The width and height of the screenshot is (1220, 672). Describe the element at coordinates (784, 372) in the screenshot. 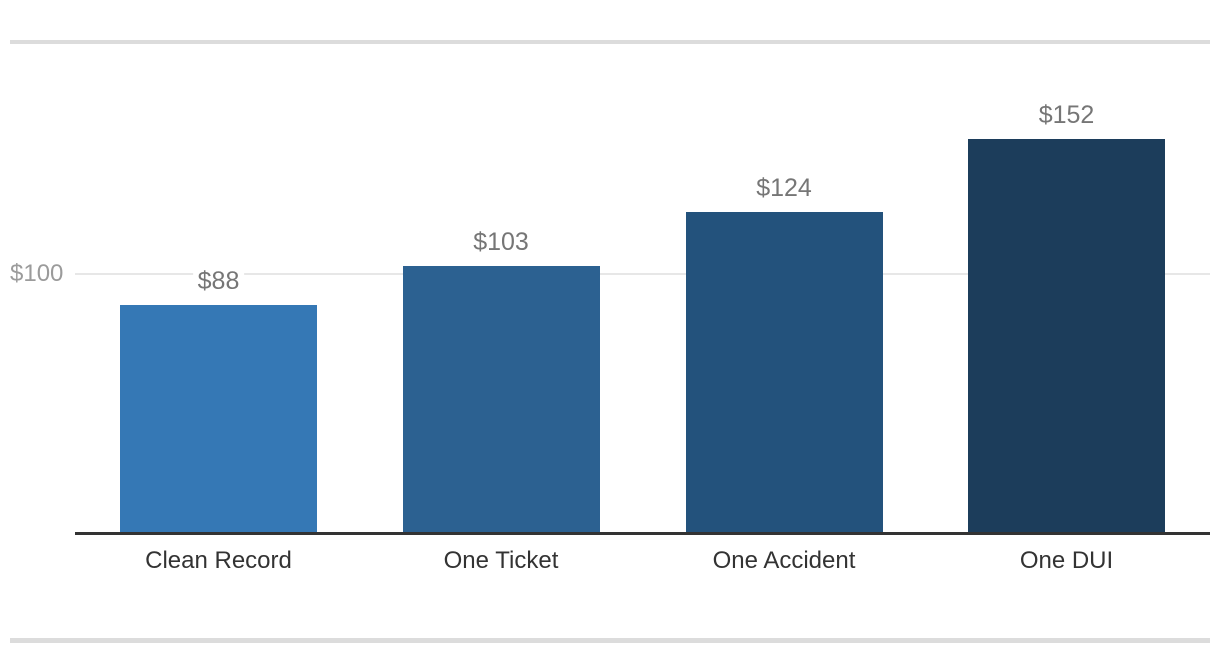

I see `bar-one-accident` at that location.